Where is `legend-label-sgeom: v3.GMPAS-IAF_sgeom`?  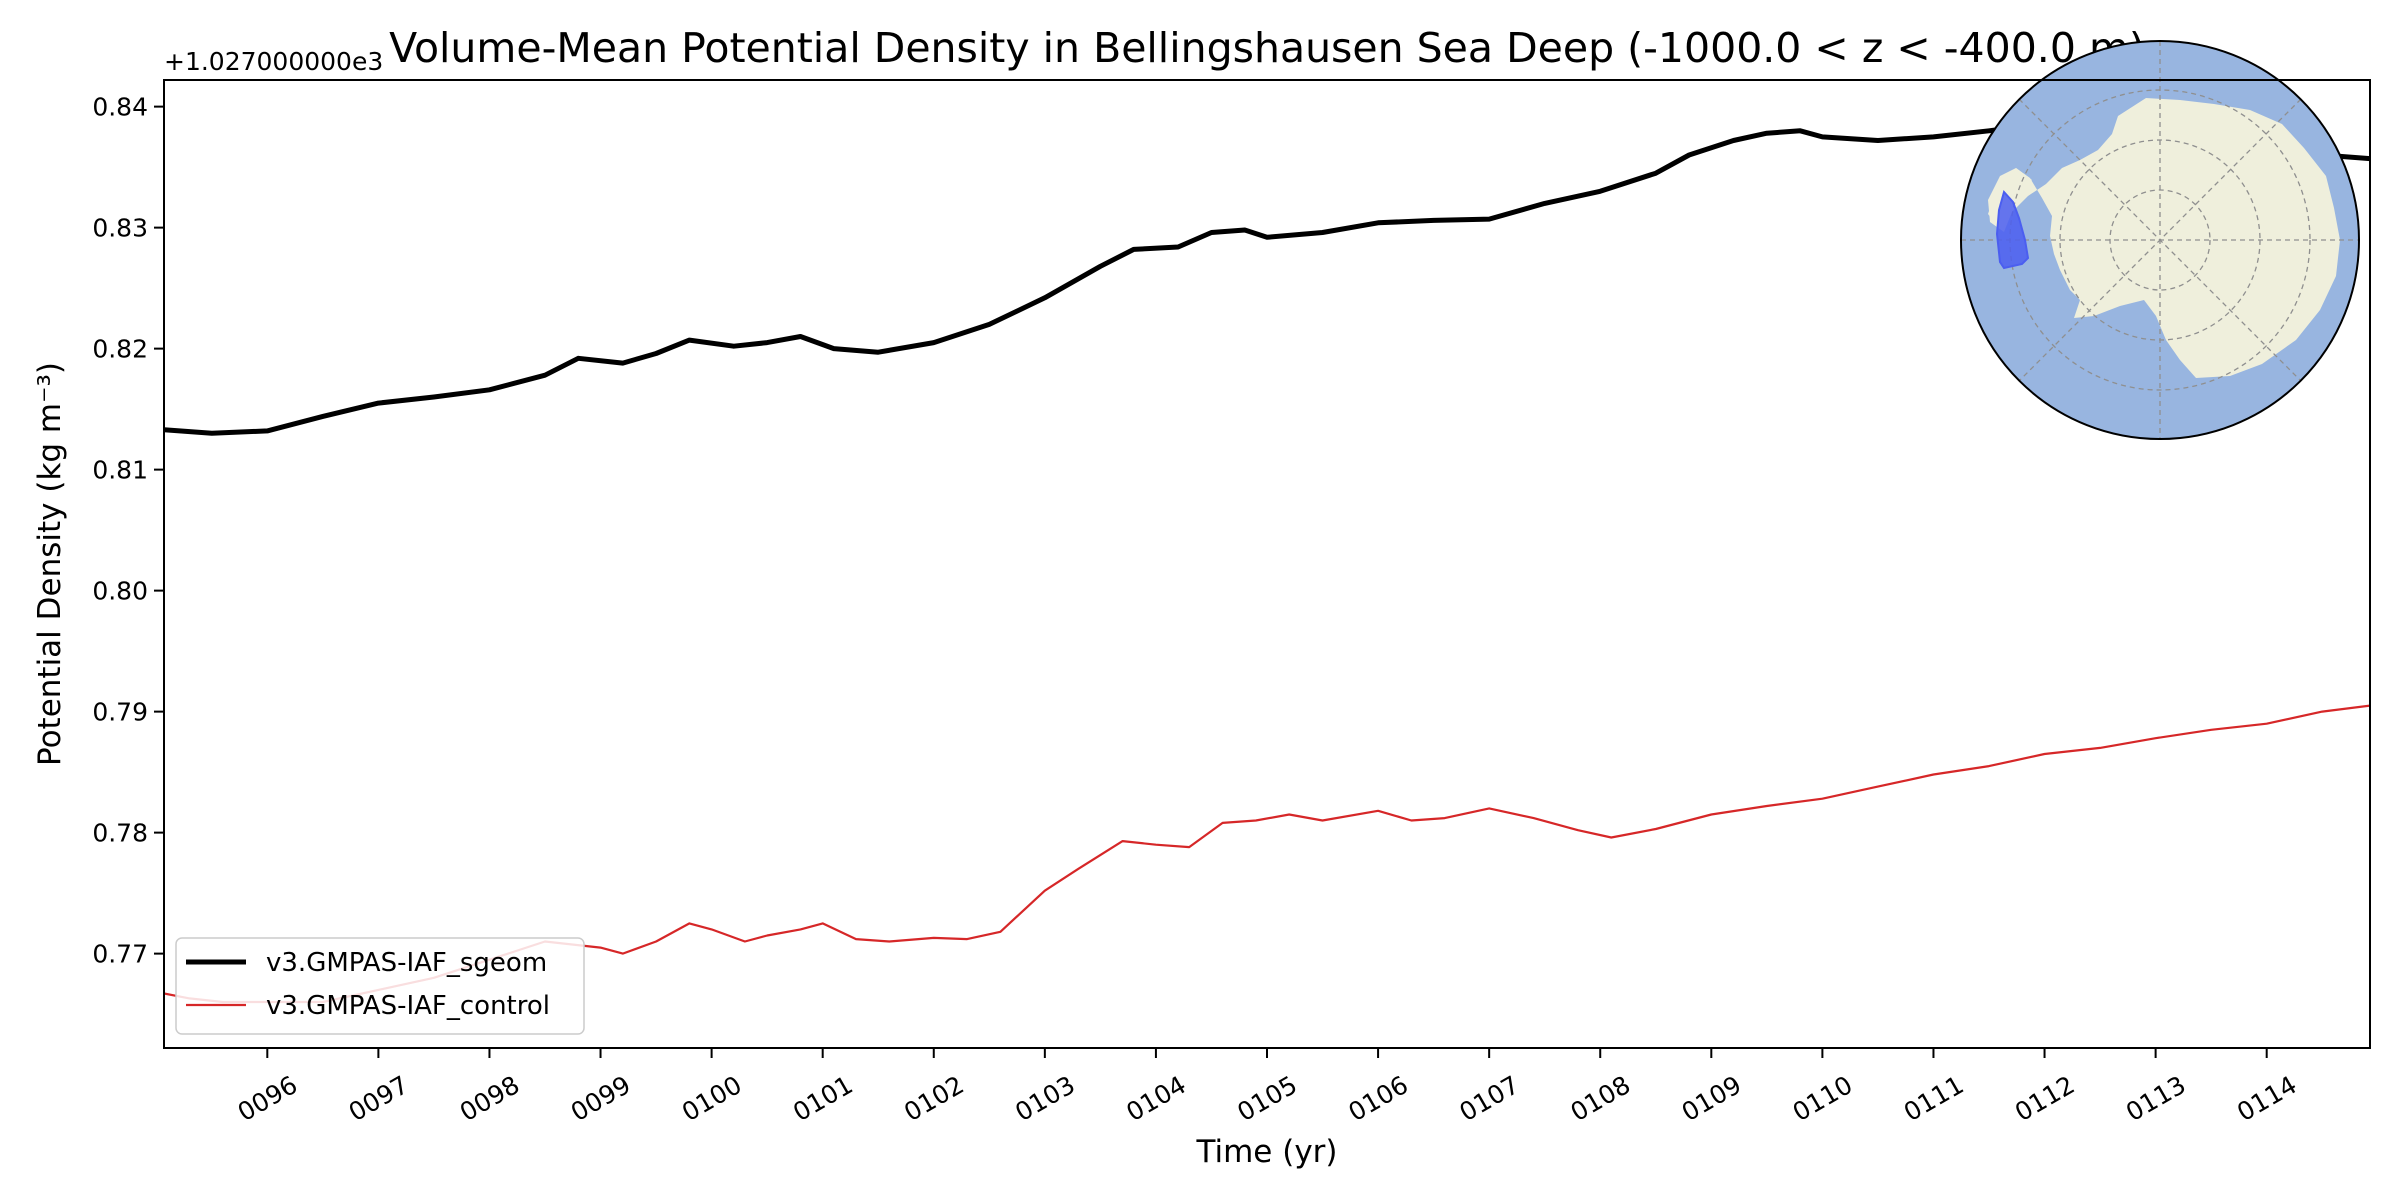 legend-label-sgeom: v3.GMPAS-IAF_sgeom is located at coordinates (406, 963).